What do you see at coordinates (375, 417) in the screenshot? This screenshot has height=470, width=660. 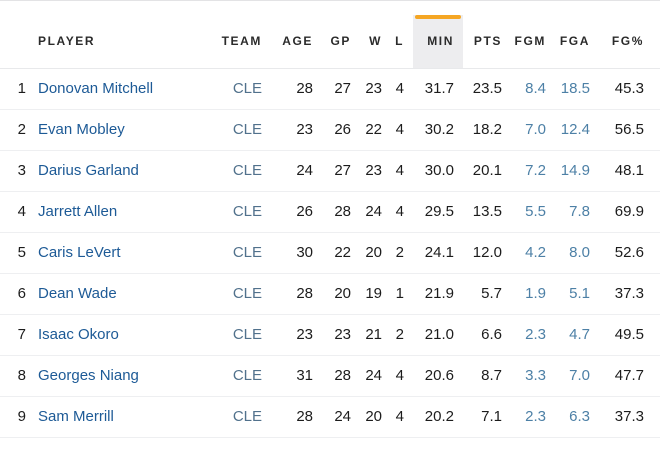 I see `wins-cell: 20` at bounding box center [375, 417].